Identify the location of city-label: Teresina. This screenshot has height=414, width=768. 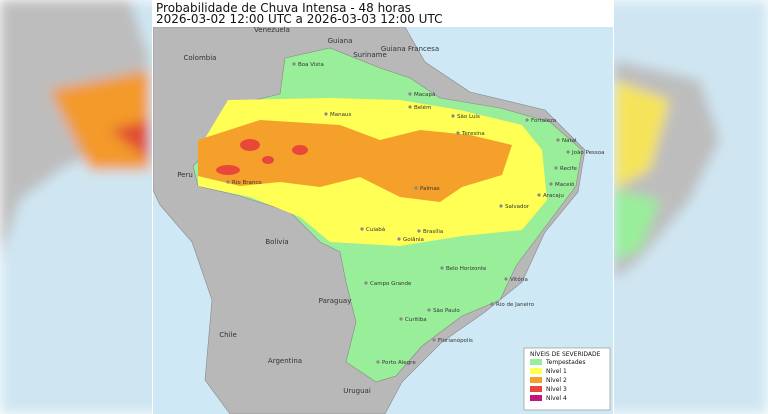
(473, 134).